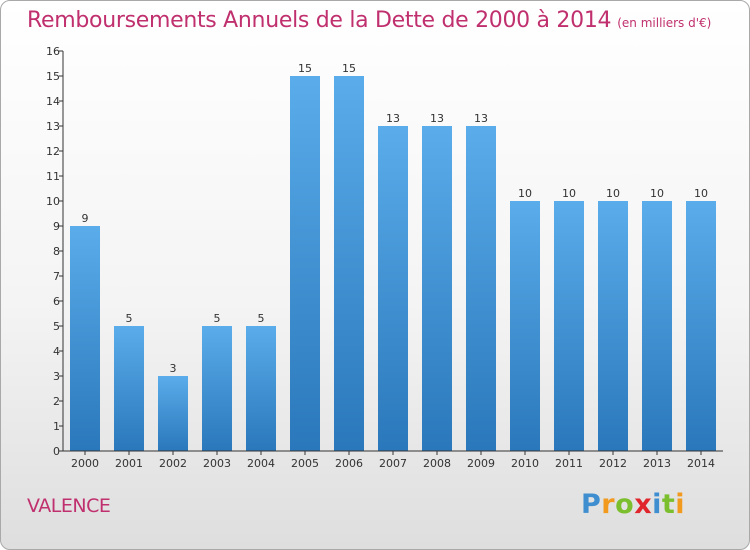 The height and width of the screenshot is (550, 750). Describe the element at coordinates (56, 376) in the screenshot. I see `y-tick-label: 3` at that location.